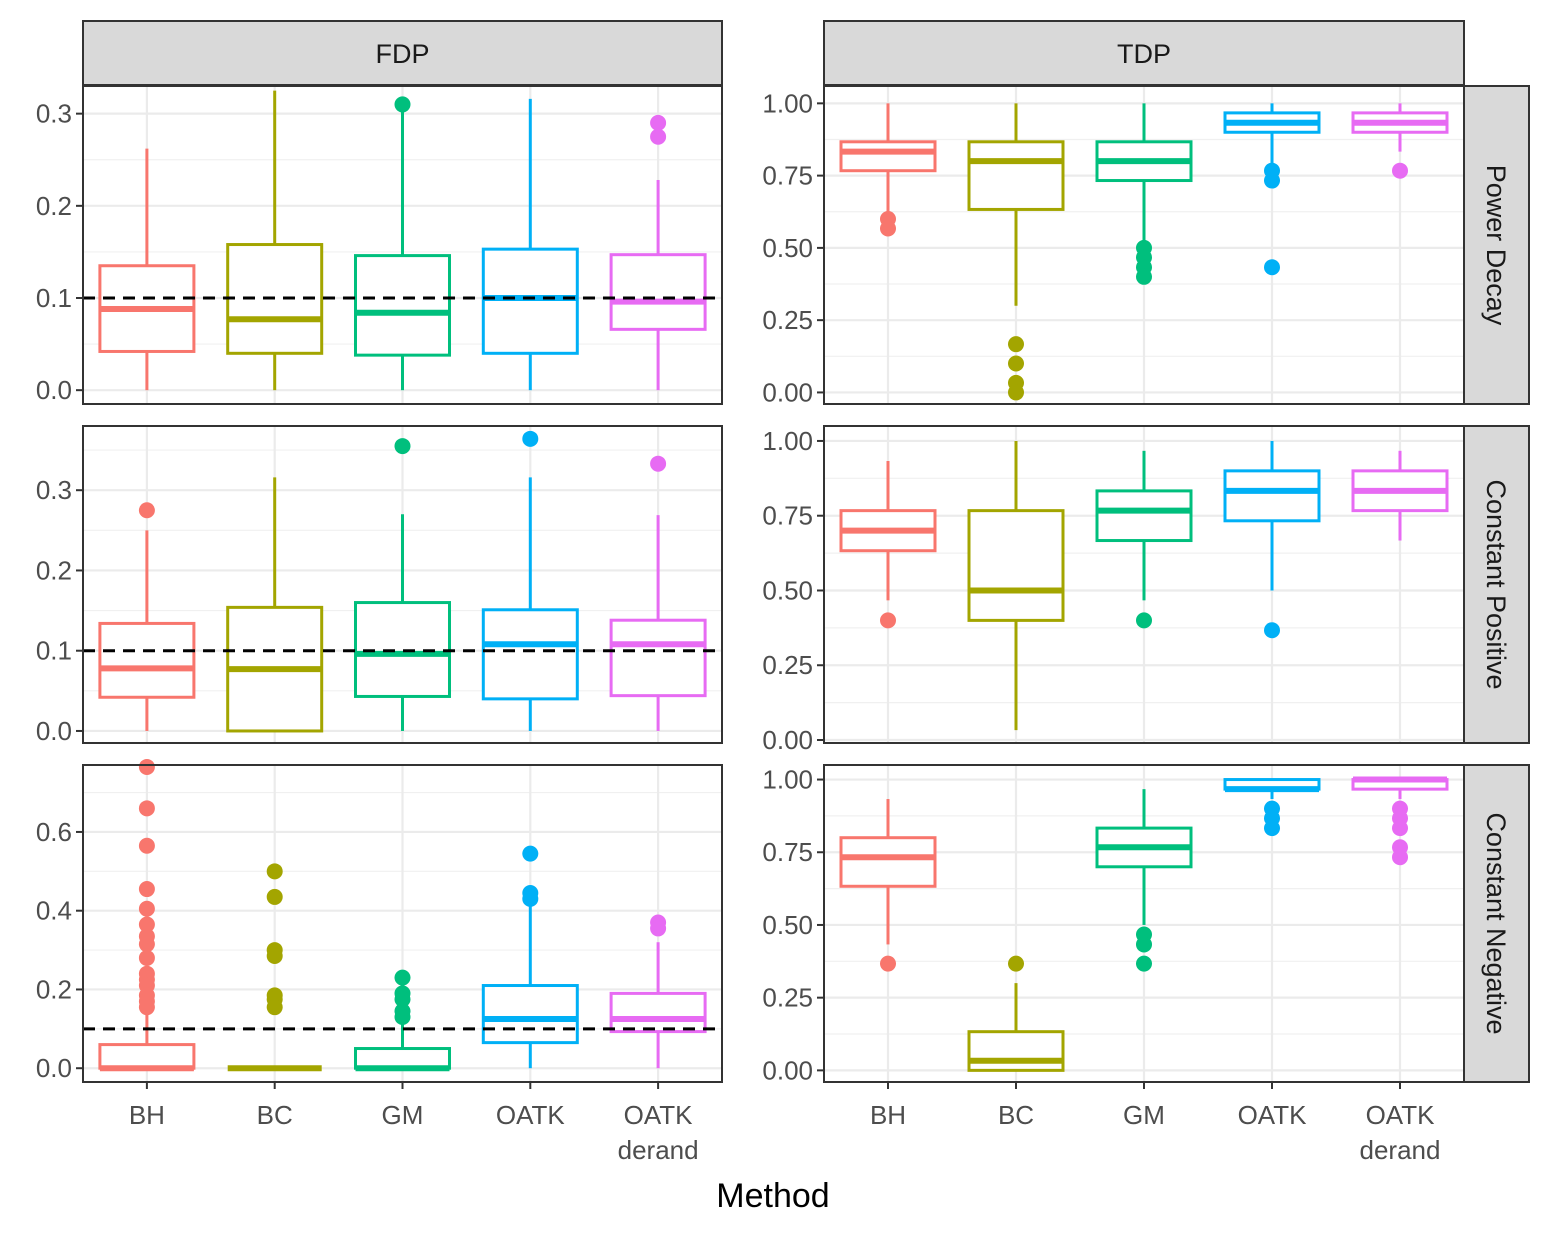 The image size is (1550, 1240). What do you see at coordinates (787, 780) in the screenshot?
I see `y-tick-label: 1.00` at bounding box center [787, 780].